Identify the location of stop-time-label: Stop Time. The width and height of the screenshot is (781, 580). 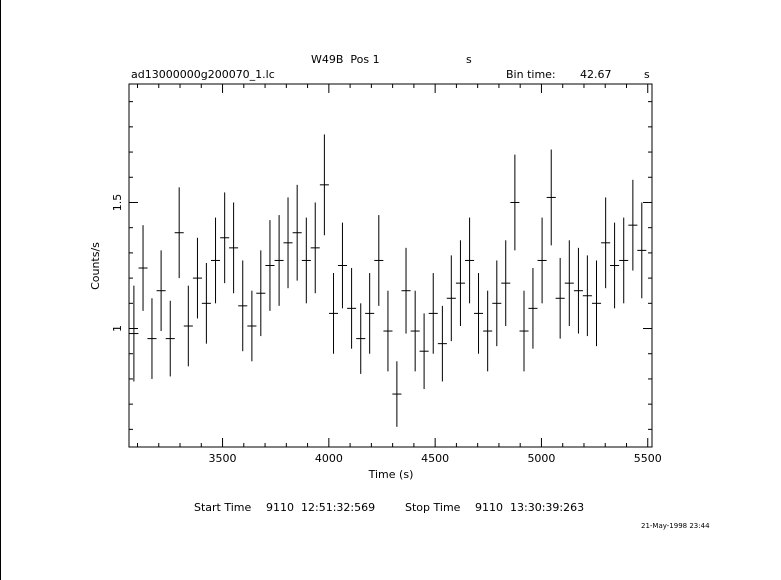
(433, 507).